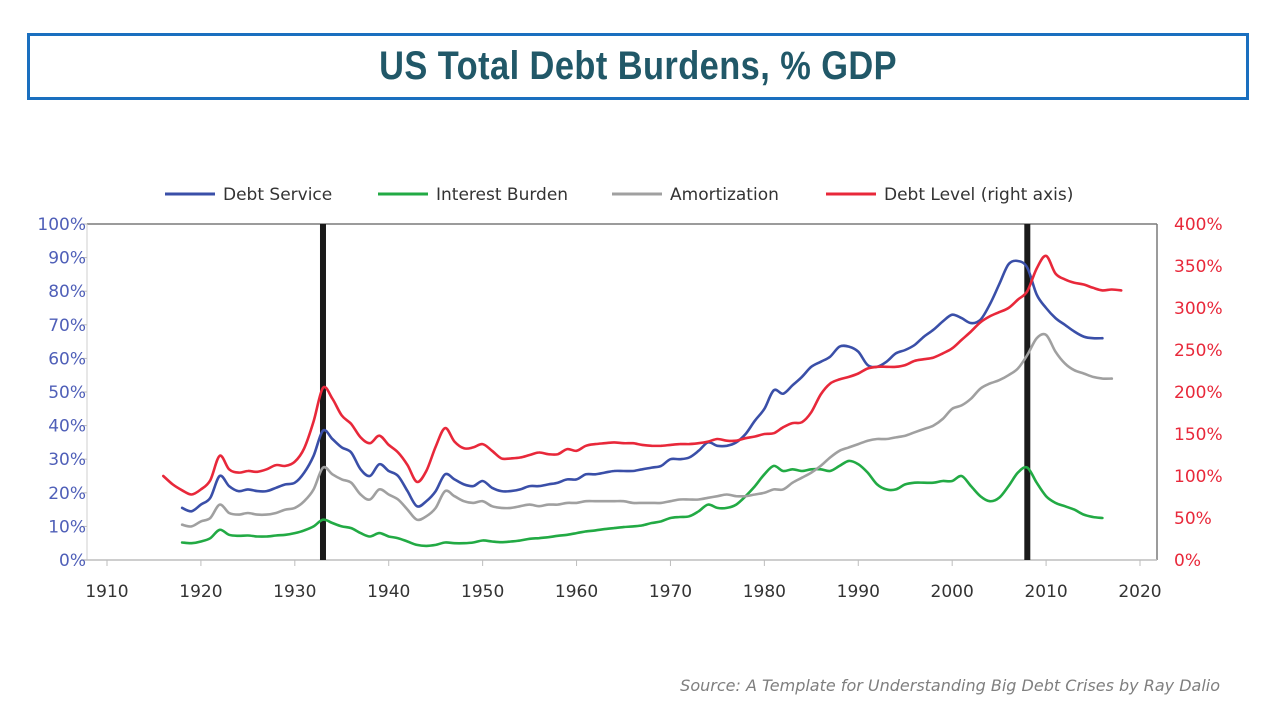 This screenshot has width=1280, height=720. I want to click on x-tick-label: 1990, so click(858, 592).